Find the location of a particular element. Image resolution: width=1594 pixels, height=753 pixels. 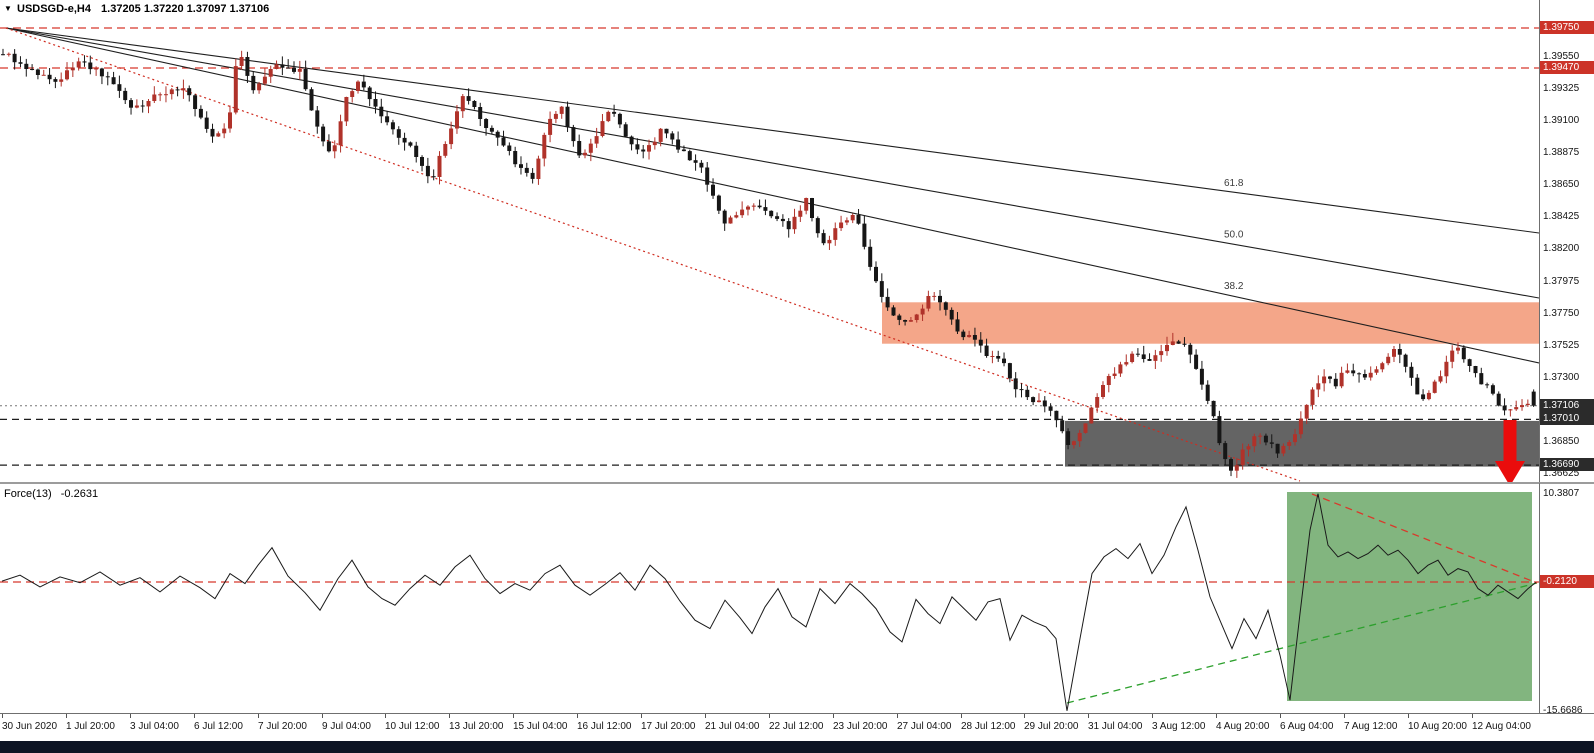

green-highlight-zone is located at coordinates (1409, 596).